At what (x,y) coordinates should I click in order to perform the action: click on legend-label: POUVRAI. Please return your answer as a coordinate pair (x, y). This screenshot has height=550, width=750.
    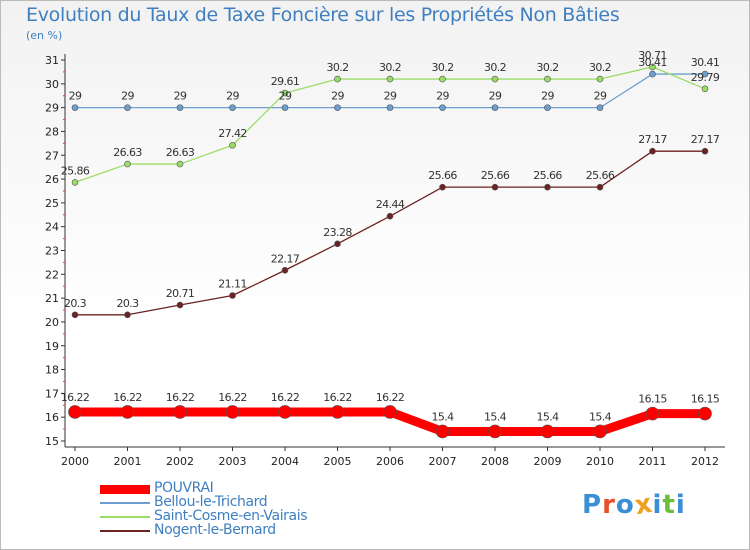
    Looking at the image, I should click on (184, 488).